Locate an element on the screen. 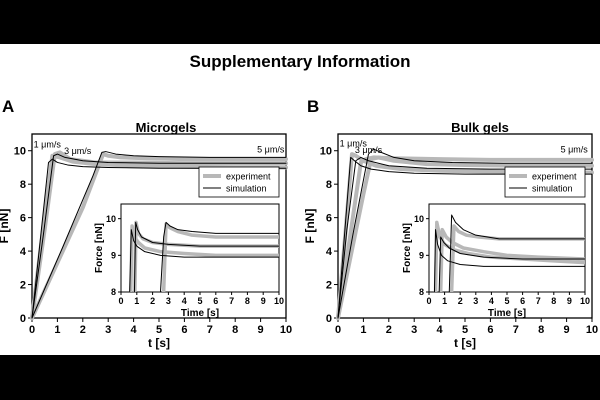  panel-b-inset-x-tick-label: 9 is located at coordinates (569, 301).